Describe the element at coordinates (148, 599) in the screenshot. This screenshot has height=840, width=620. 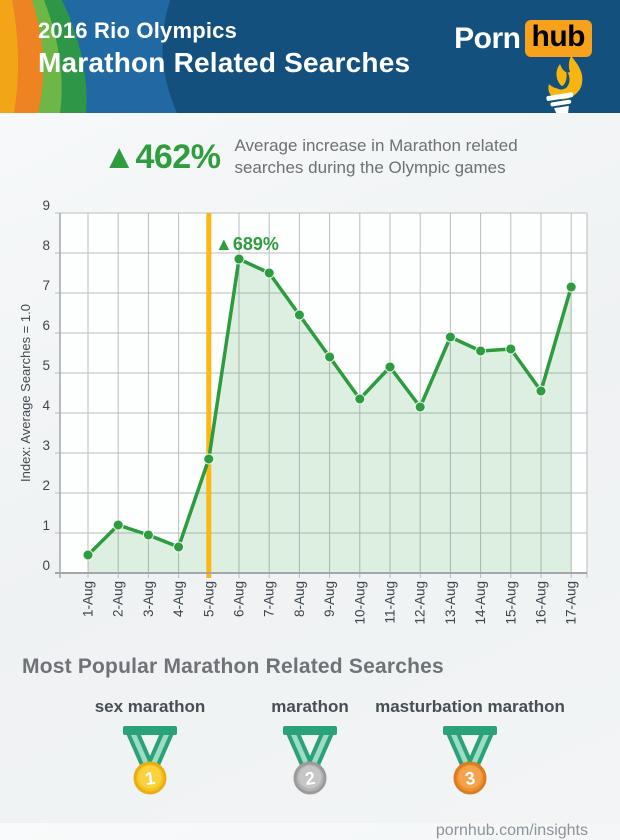
I see `svg-text: 3-Aug` at that location.